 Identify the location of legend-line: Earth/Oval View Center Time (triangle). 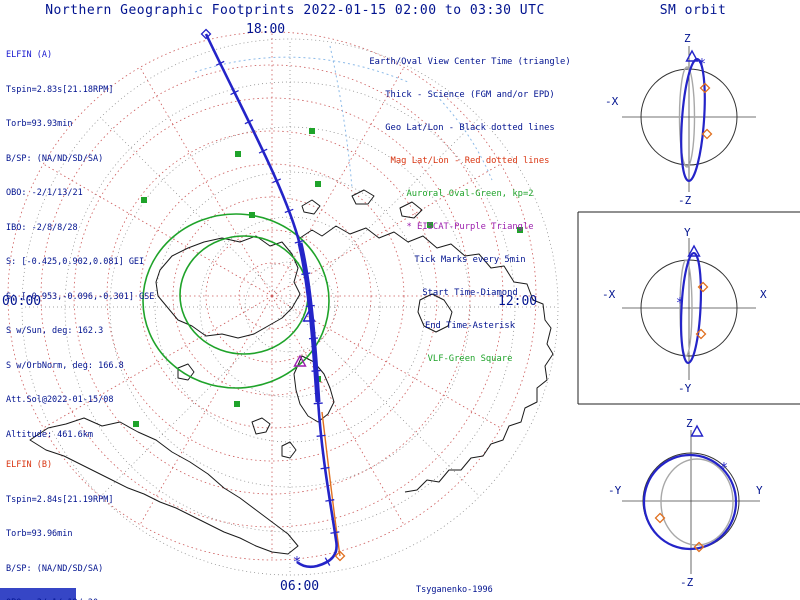
(470, 62).